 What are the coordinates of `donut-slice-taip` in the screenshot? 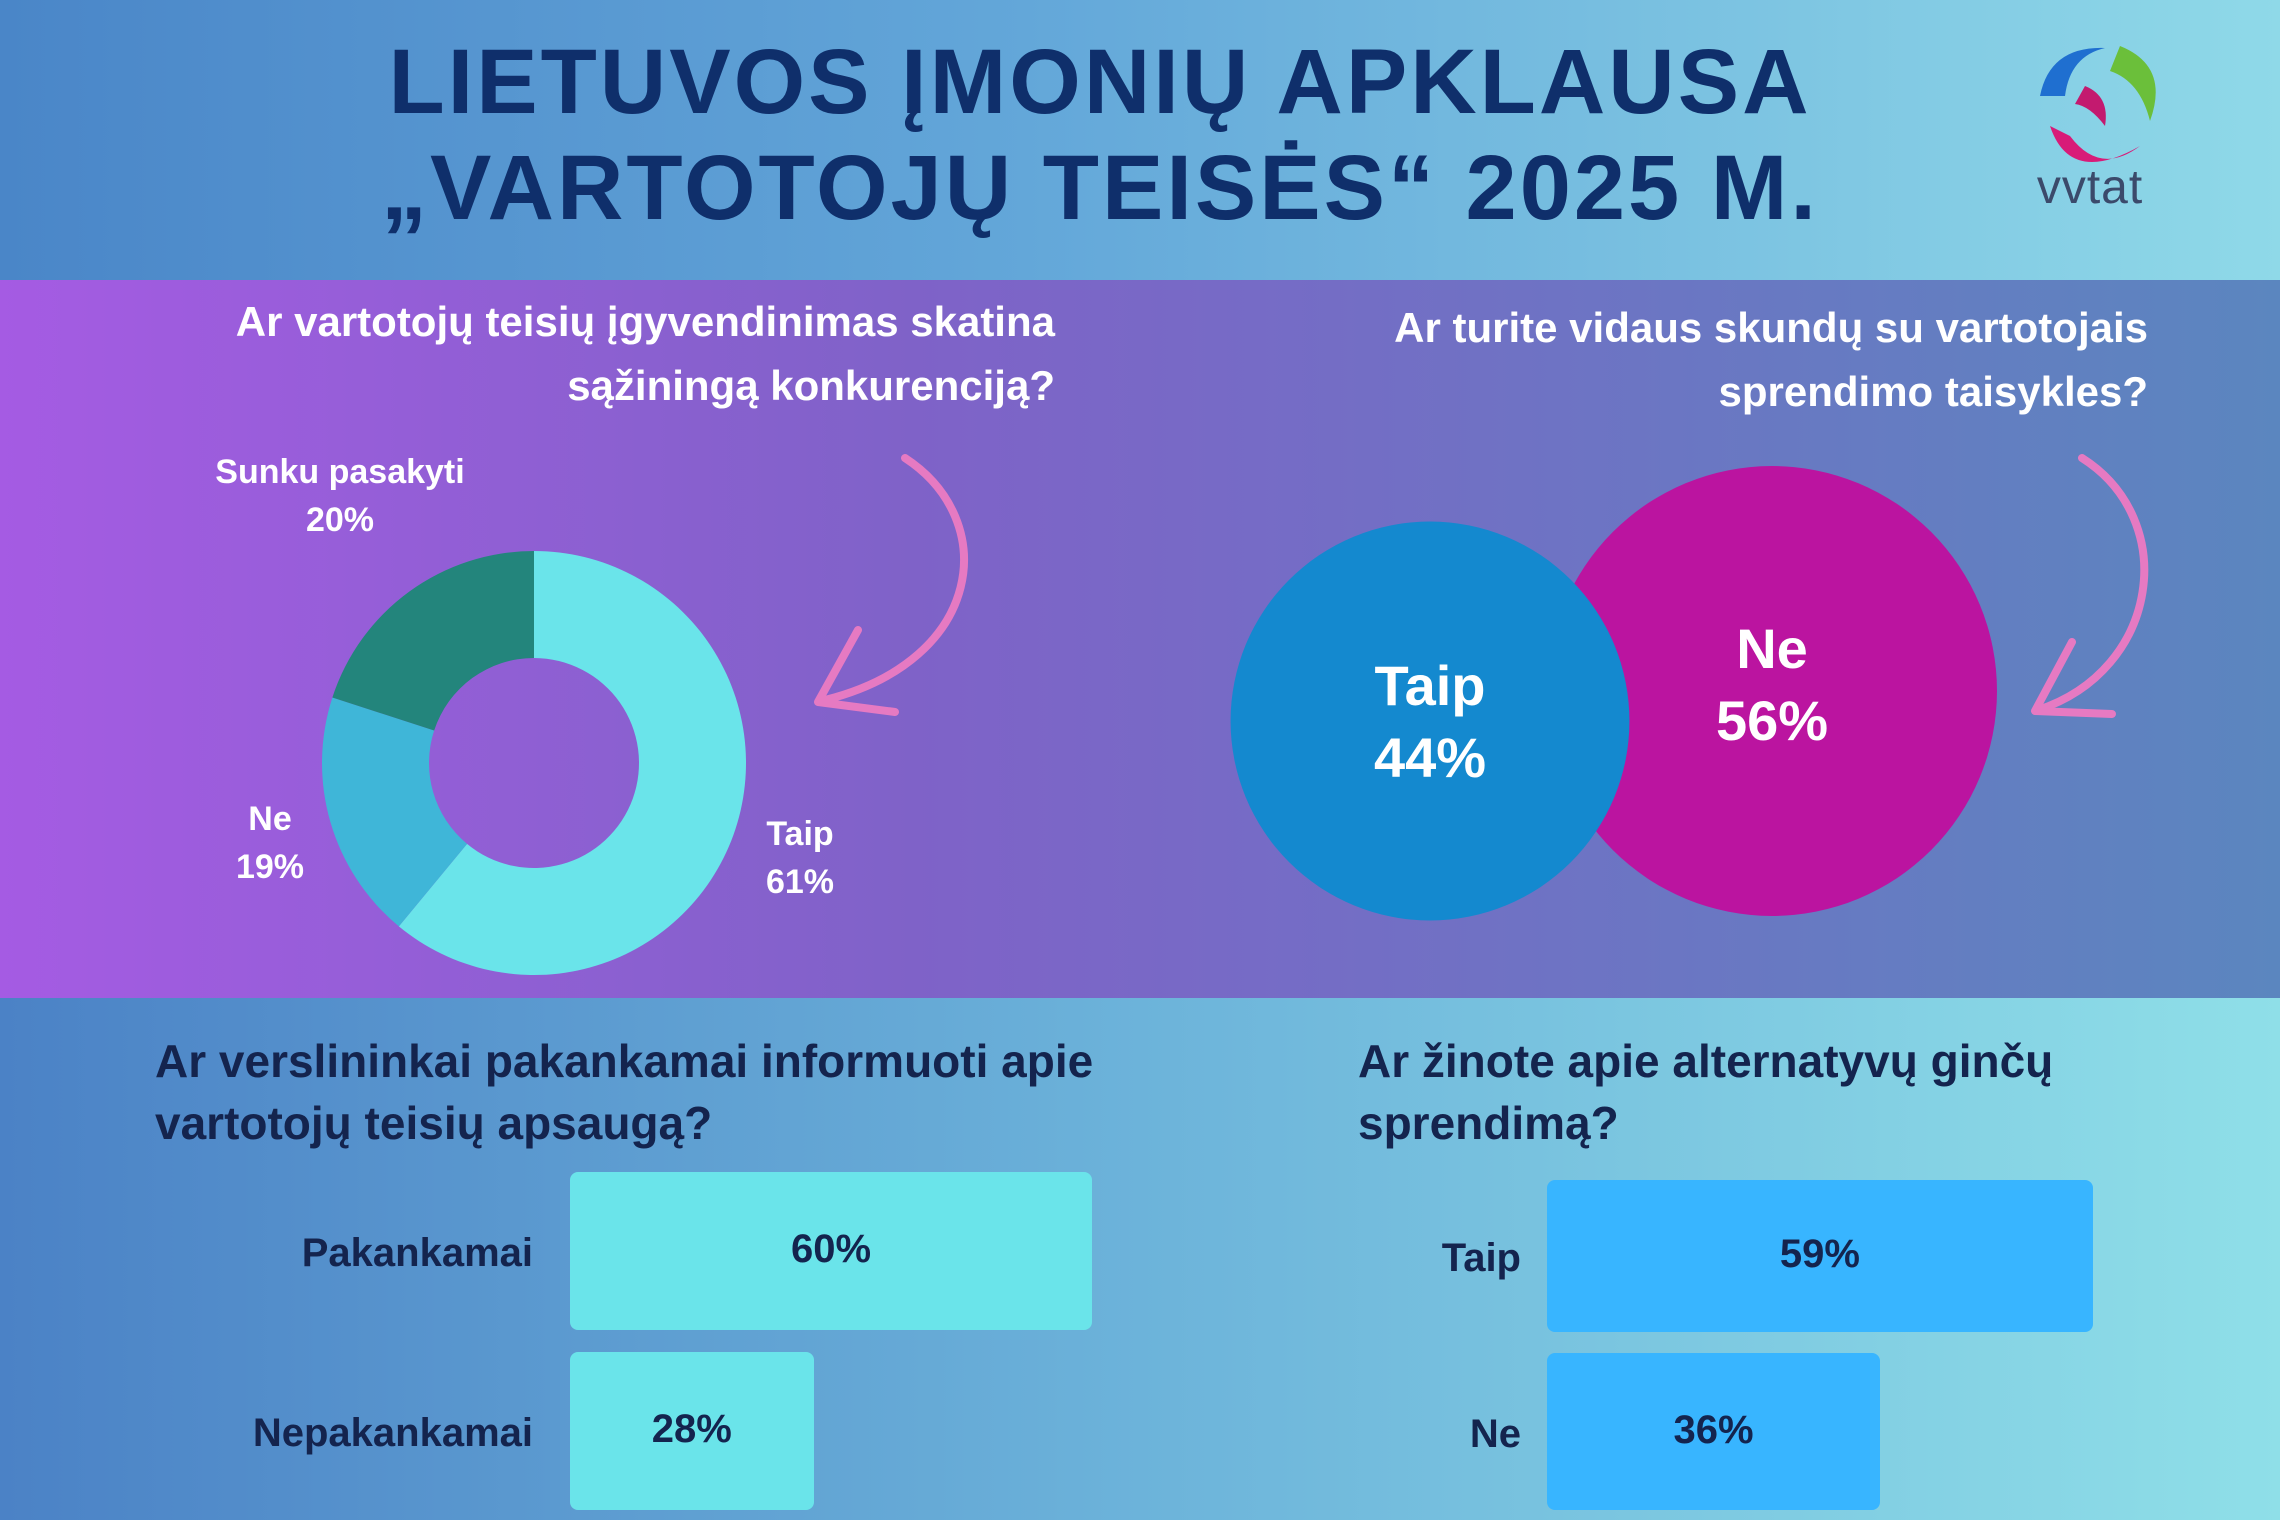 It's located at (572, 763).